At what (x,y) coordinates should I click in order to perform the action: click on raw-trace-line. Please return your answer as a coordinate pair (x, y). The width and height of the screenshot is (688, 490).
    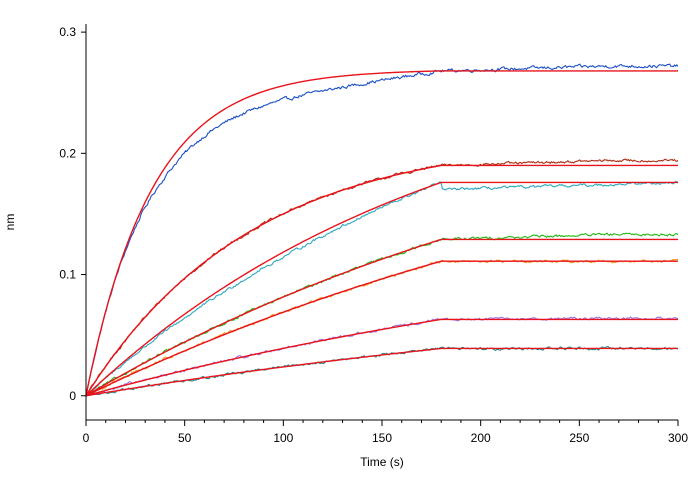
    Looking at the image, I should click on (382, 370).